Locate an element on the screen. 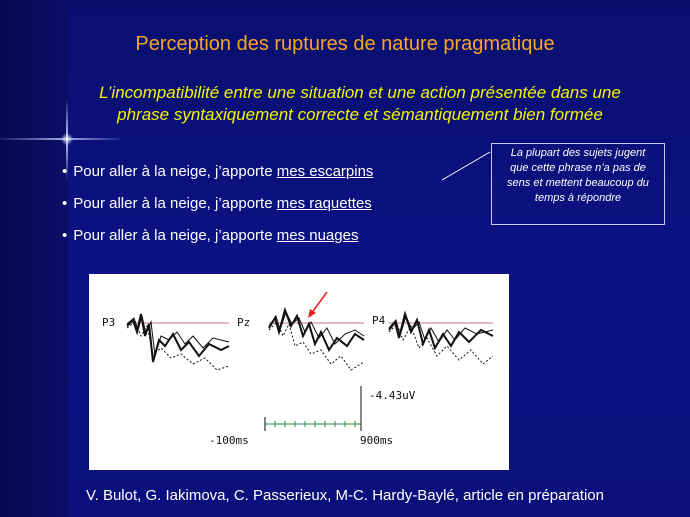  electrode-label-p4: P4 is located at coordinates (379, 320).